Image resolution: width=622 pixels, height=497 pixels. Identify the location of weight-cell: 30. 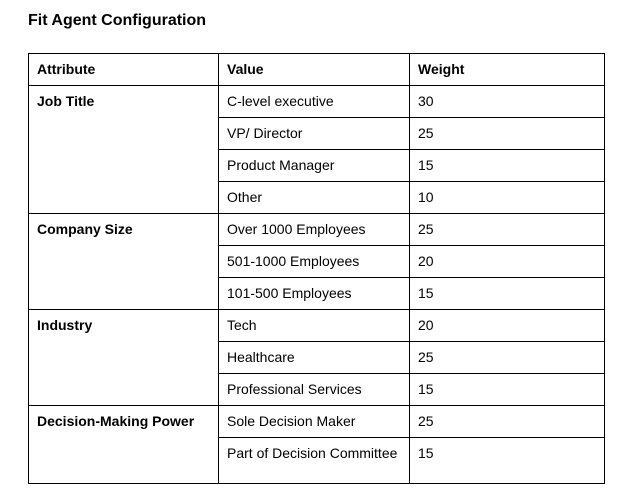
(507, 101).